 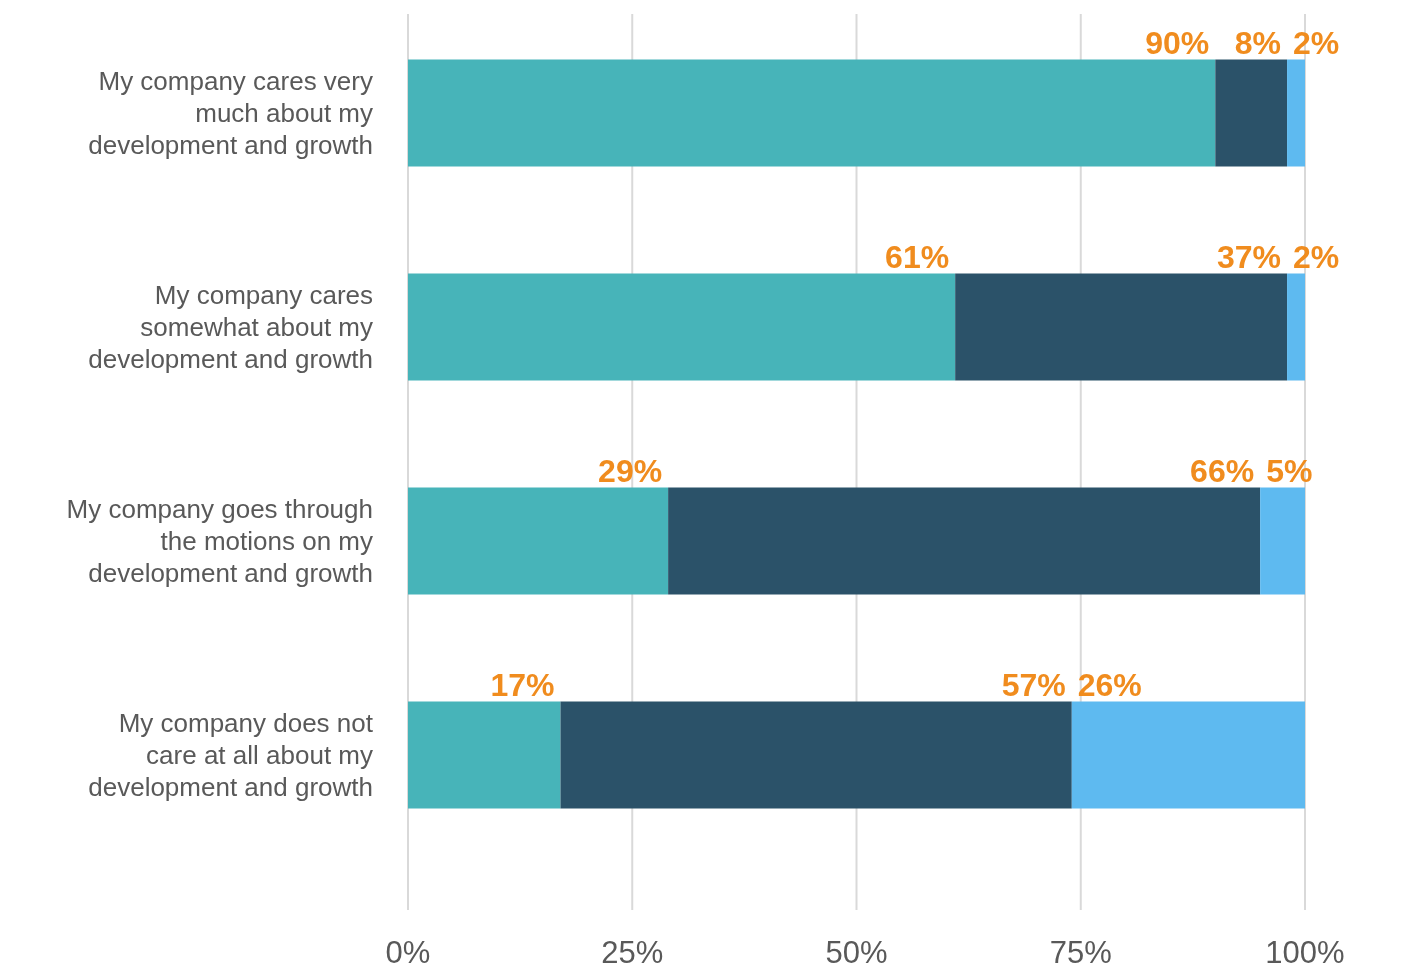 What do you see at coordinates (1222, 470) in the screenshot?
I see `data-label: 66%` at bounding box center [1222, 470].